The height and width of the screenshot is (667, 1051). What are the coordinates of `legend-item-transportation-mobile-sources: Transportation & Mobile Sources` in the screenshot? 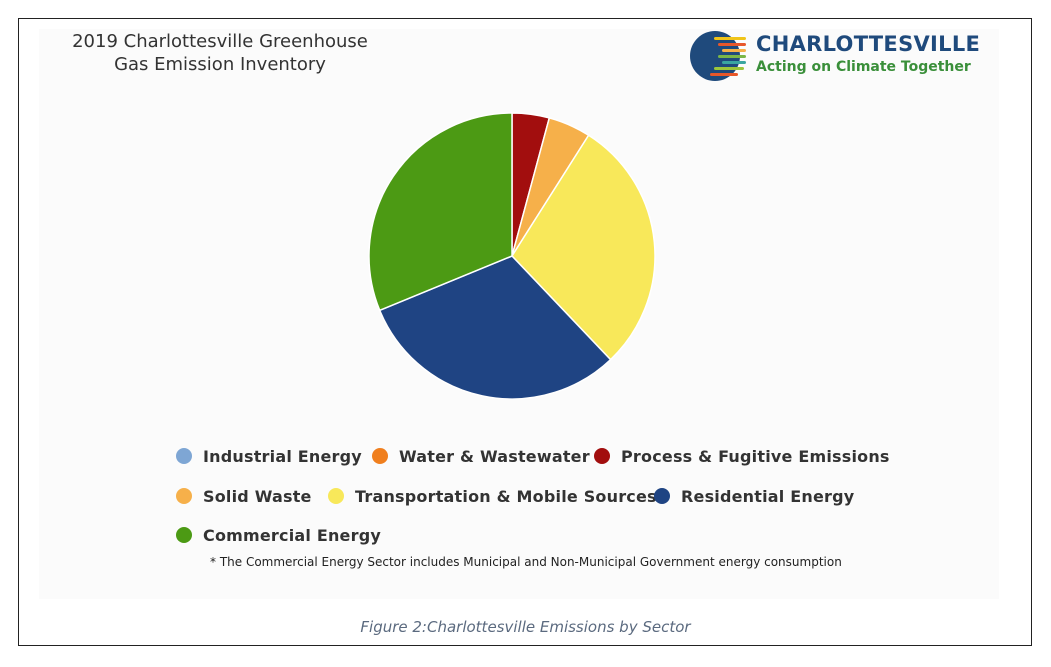 It's located at (492, 496).